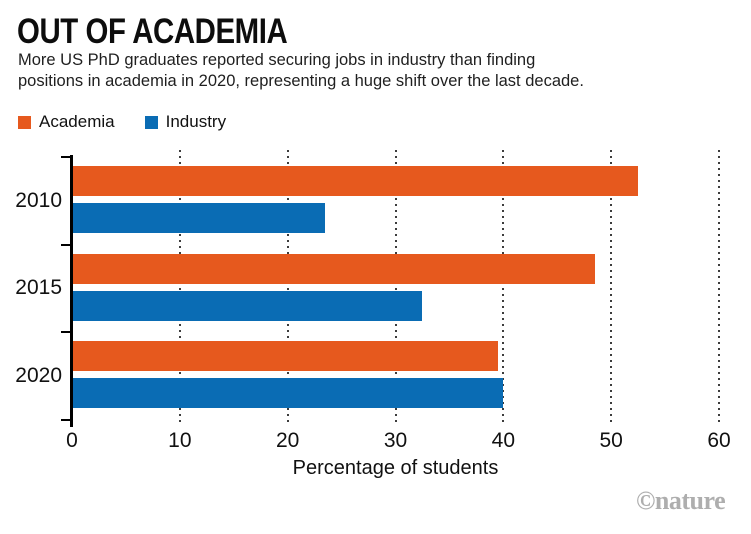 The height and width of the screenshot is (534, 751). What do you see at coordinates (196, 121) in the screenshot?
I see `legend-label-industry: Industry` at bounding box center [196, 121].